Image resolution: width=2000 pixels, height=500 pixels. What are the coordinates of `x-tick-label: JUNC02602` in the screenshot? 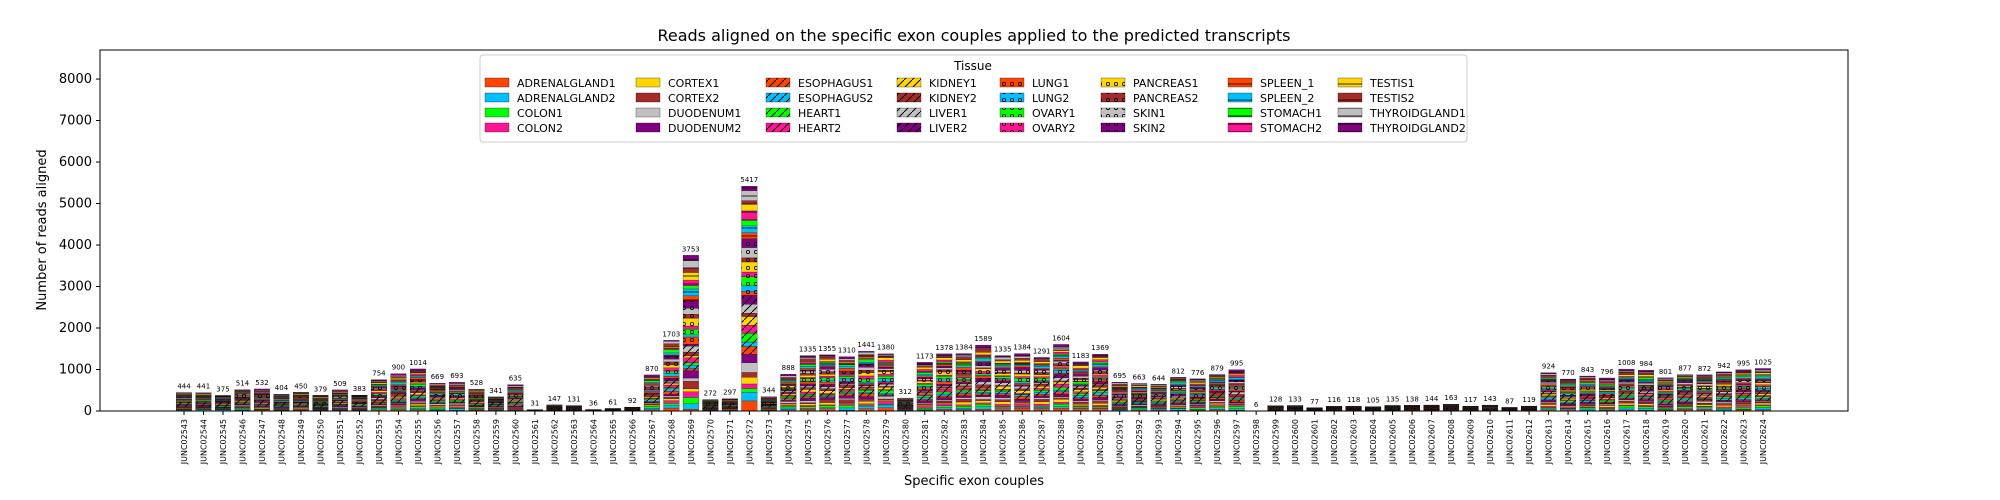 It's located at (1334, 442).